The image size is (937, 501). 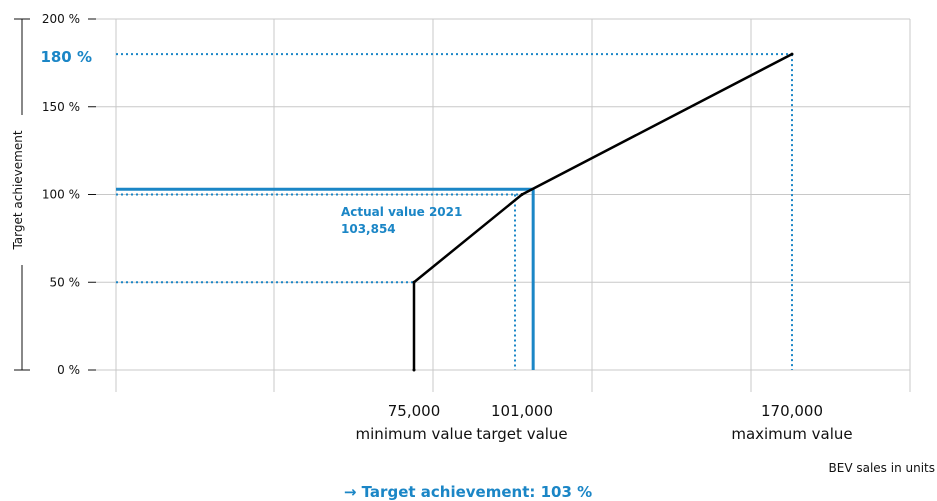 I want to click on actual-value-label-line2: 103,854, so click(x=368, y=229).